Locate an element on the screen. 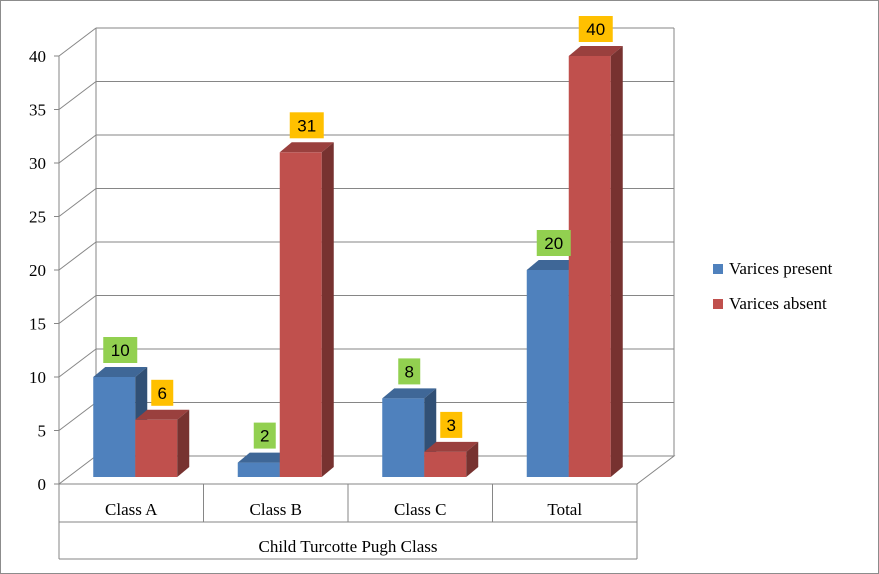  data-label: 8 is located at coordinates (409, 371).